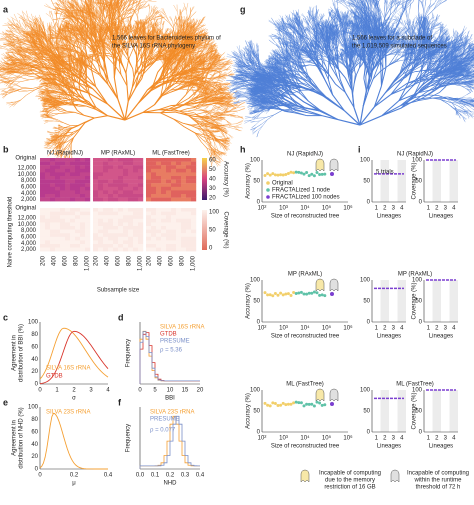 The width and height of the screenshot is (474, 505). What do you see at coordinates (6, 9) in the screenshot?
I see `panel-label: a` at bounding box center [6, 9].